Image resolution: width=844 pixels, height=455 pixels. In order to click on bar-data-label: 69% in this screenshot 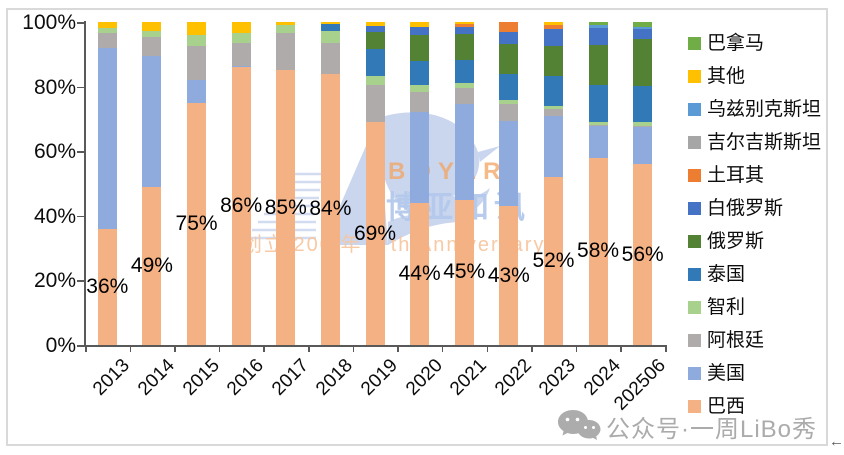, I will do `click(375, 233)`.